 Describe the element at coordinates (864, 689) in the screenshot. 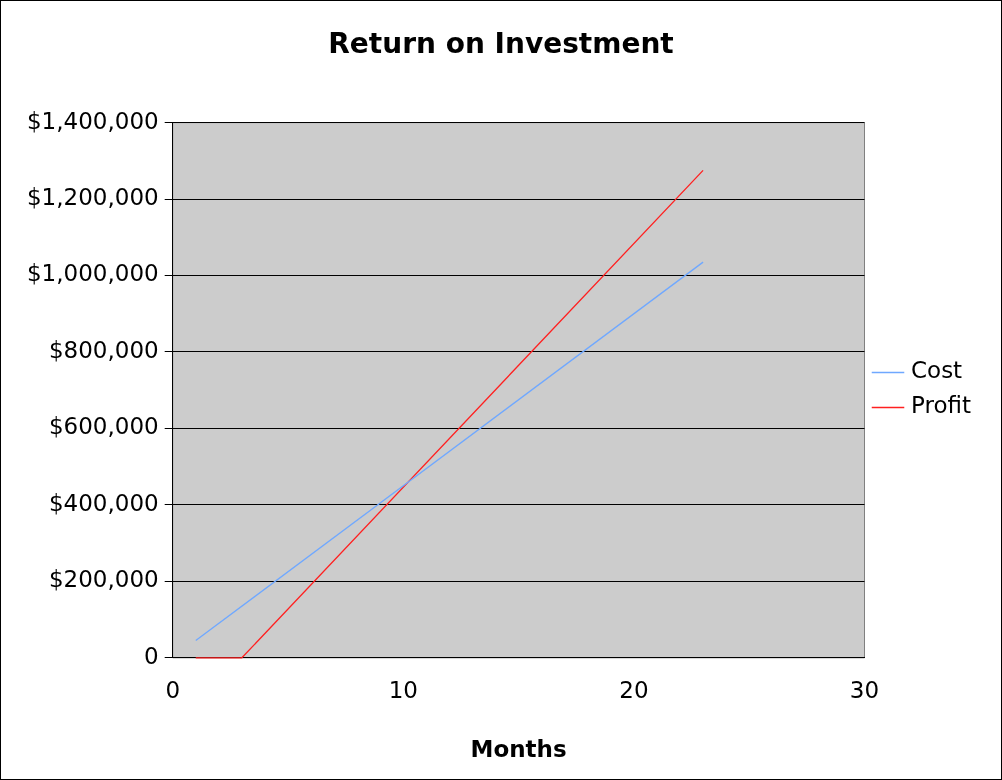

I see `x-tick-label: 30` at that location.